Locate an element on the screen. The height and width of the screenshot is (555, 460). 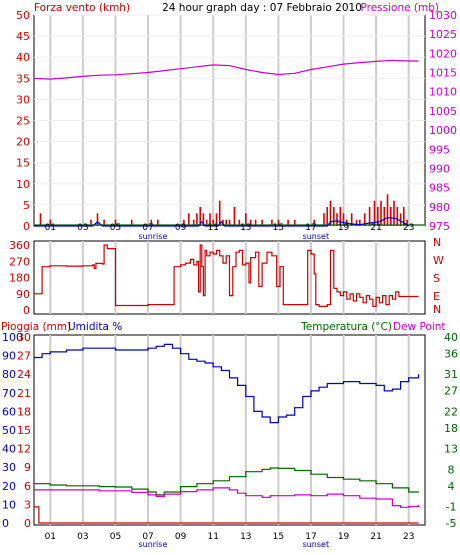
pressure-tick-label: 995 is located at coordinates (439, 149).